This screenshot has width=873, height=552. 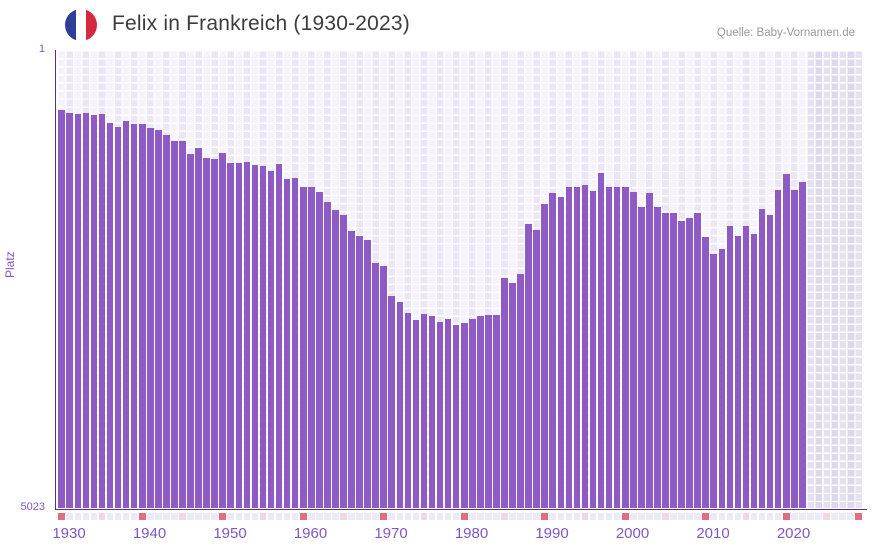 What do you see at coordinates (432, 411) in the screenshot?
I see `bar-1976` at bounding box center [432, 411].